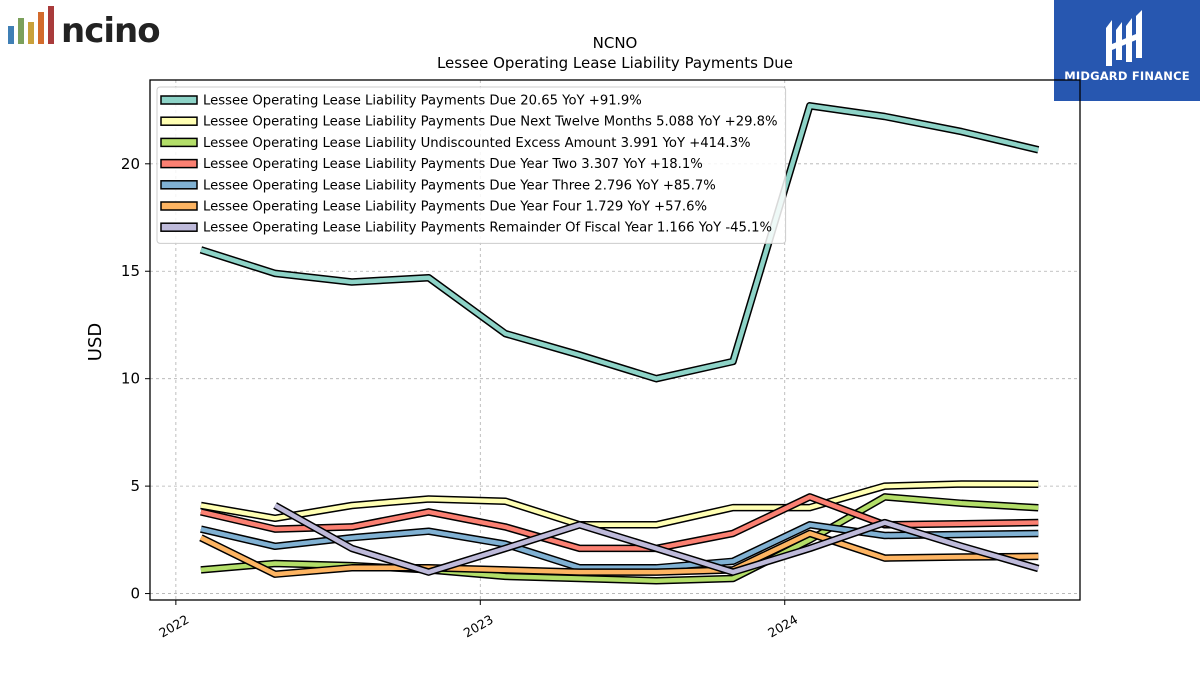  I want to click on ncino-logo-text: ncino, so click(110, 28).